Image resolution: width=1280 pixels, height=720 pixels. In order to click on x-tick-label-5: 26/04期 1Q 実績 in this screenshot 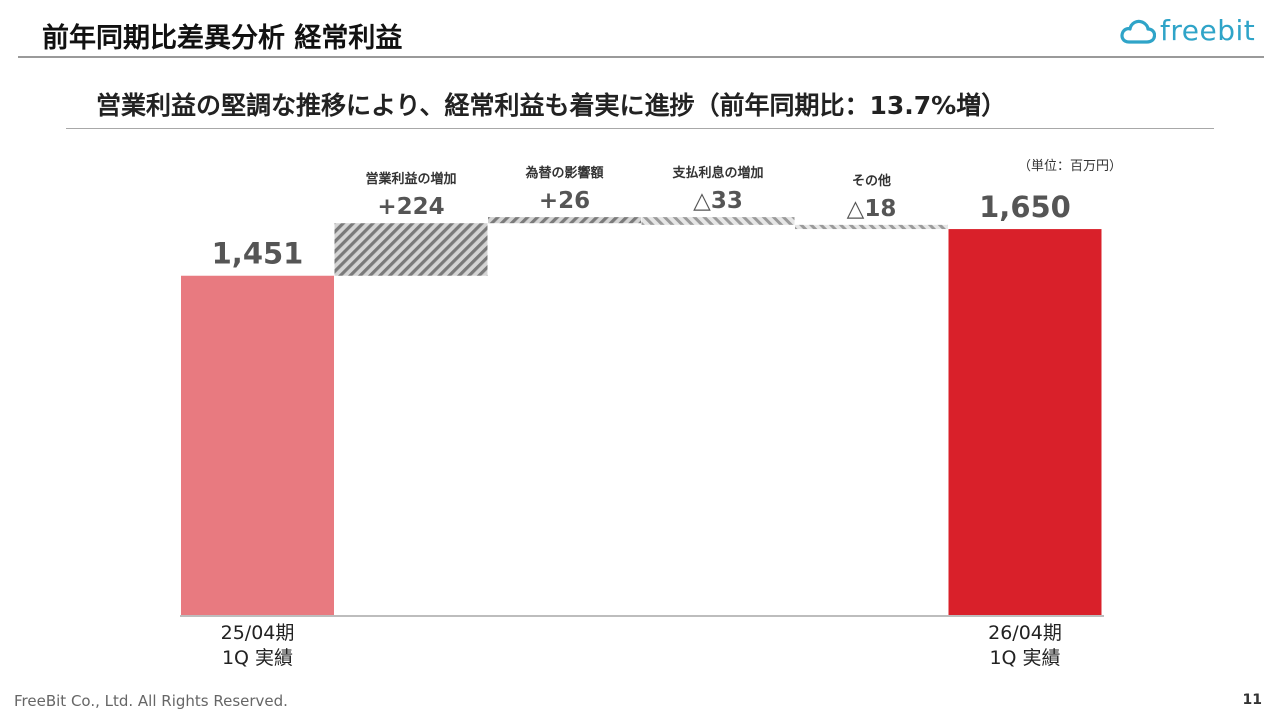, I will do `click(1025, 645)`.